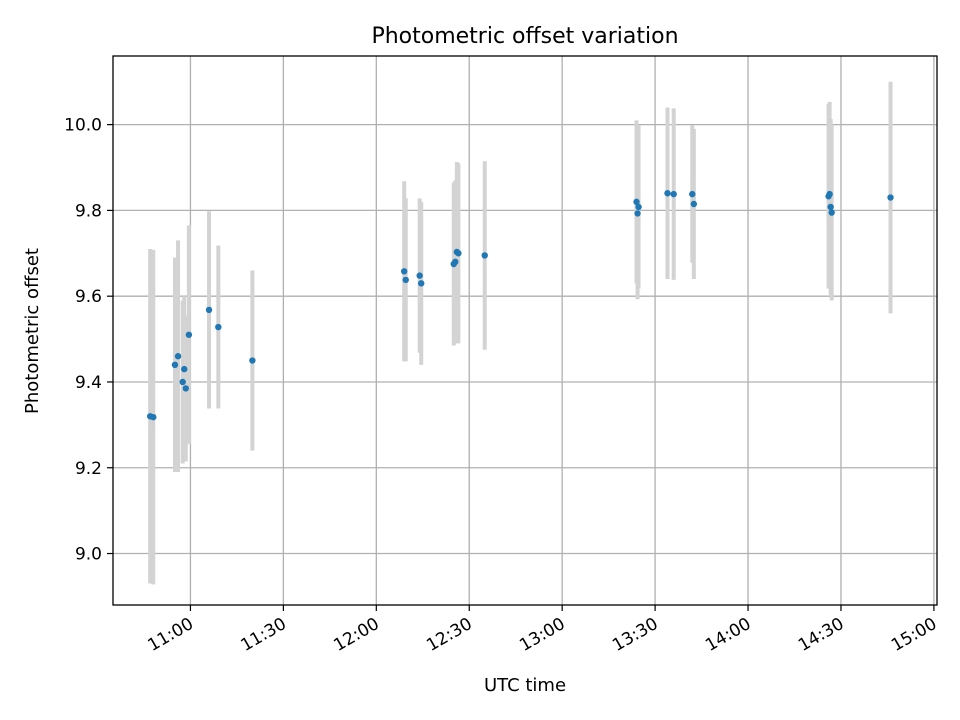 Image resolution: width=960 pixels, height=720 pixels. Describe the element at coordinates (88, 297) in the screenshot. I see `y-tick-label: 9.6` at that location.